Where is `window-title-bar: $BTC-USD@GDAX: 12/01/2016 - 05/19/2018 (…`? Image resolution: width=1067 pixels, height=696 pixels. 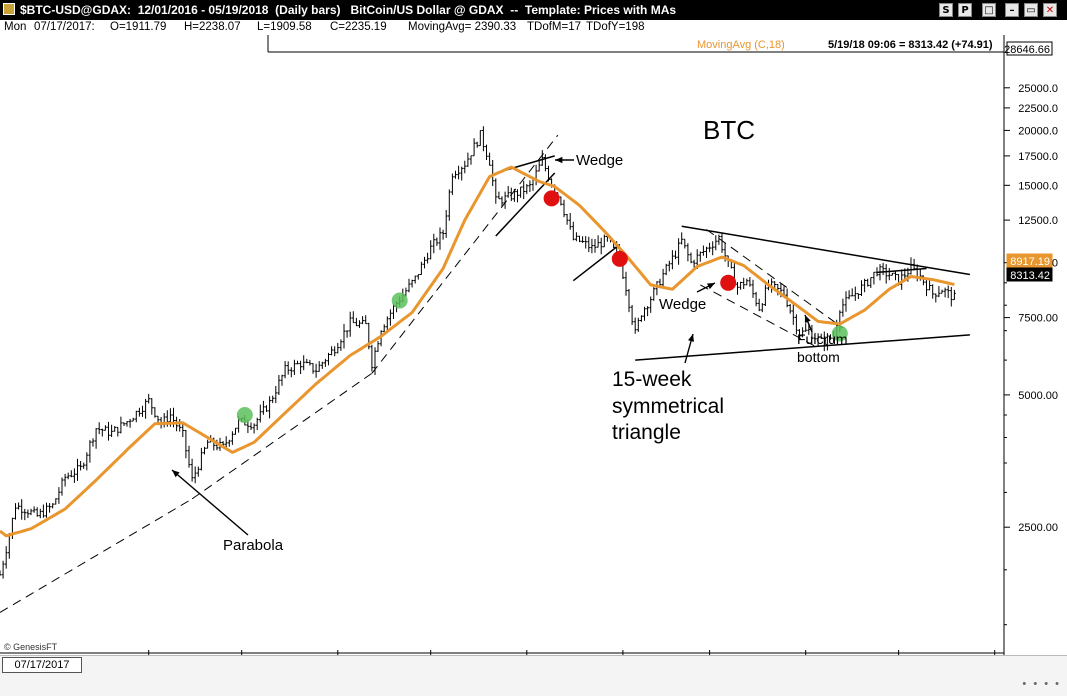 window-title-bar: $BTC-USD@GDAX: 12/01/2016 - 05/19/2018 (… is located at coordinates (533, 10).